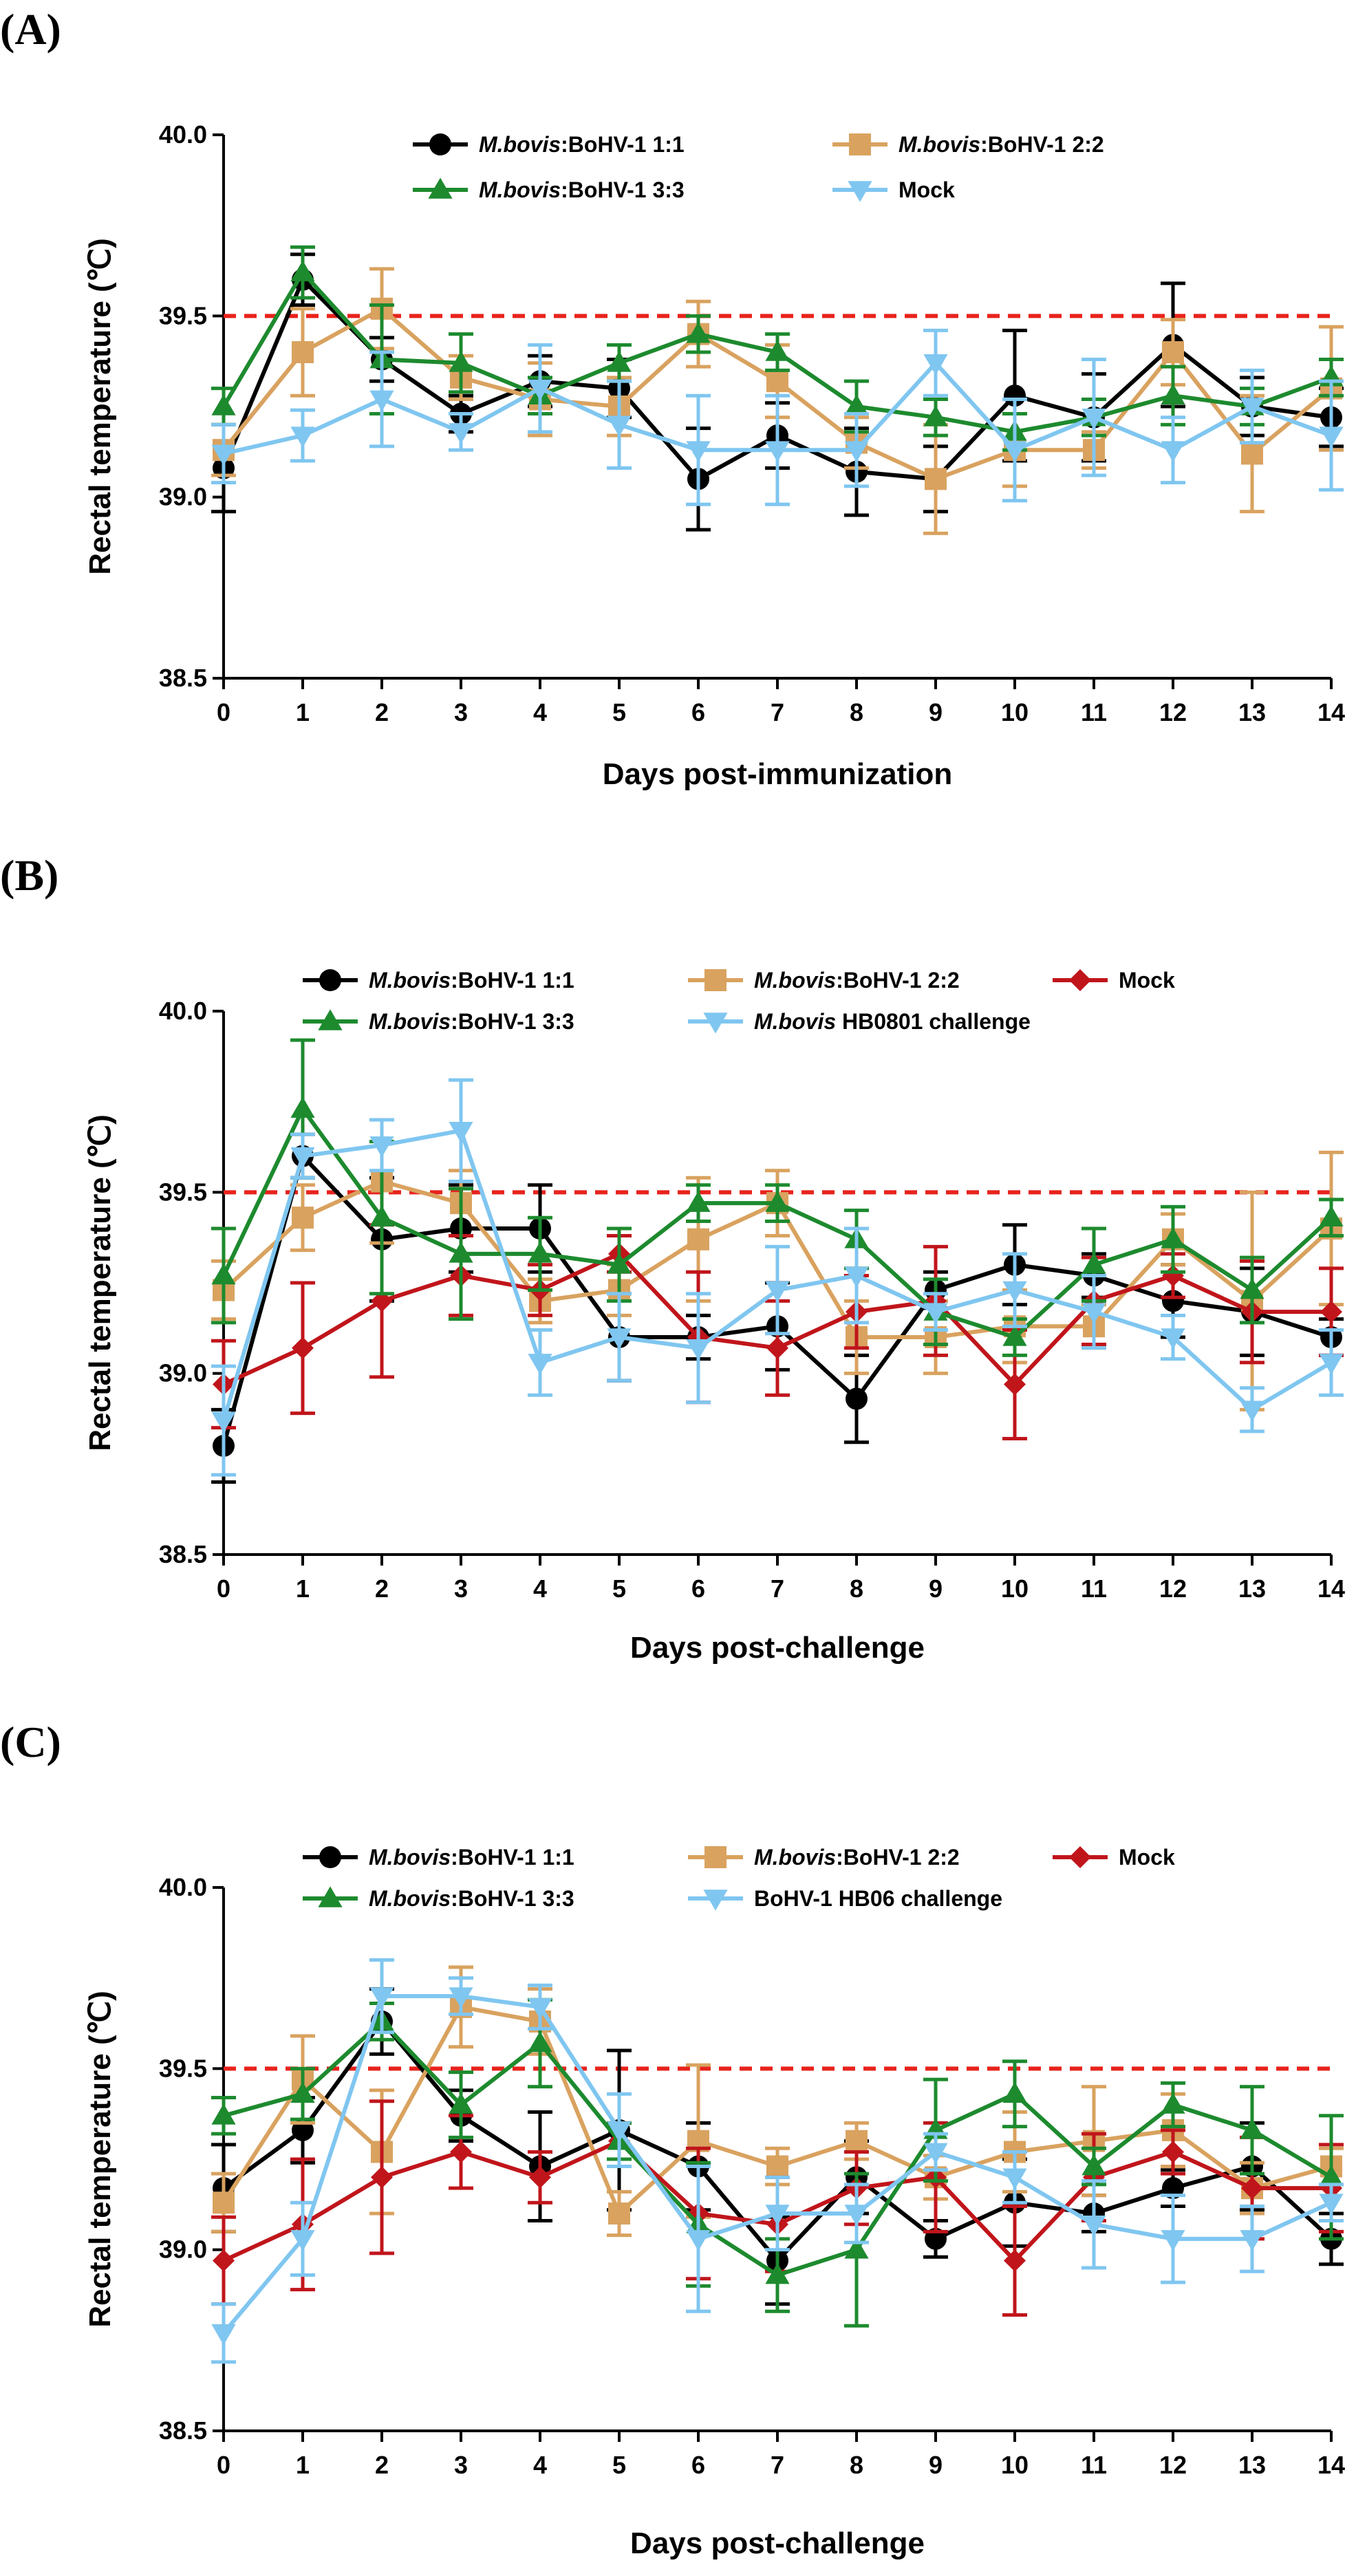 The image size is (1356, 2576). Describe the element at coordinates (1252, 2465) in the screenshot. I see `x-tick-label: 13` at that location.